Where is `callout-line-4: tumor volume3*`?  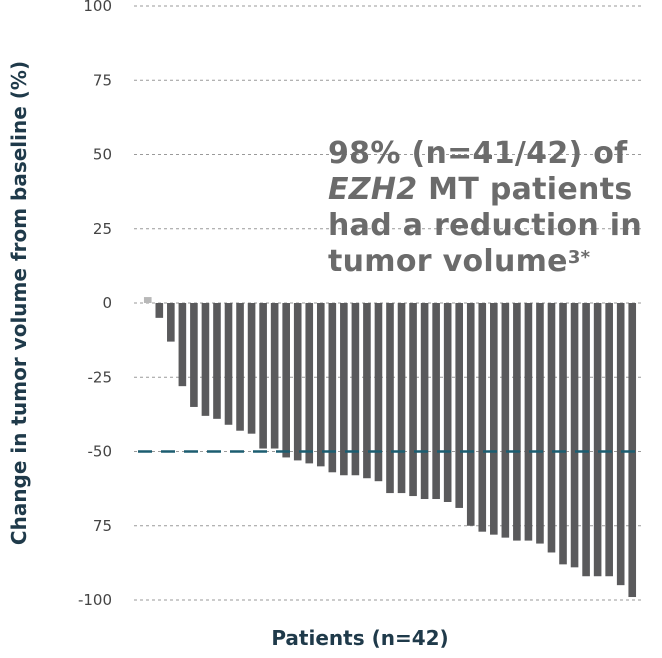
callout-line-4: tumor volume3* is located at coordinates (485, 262).